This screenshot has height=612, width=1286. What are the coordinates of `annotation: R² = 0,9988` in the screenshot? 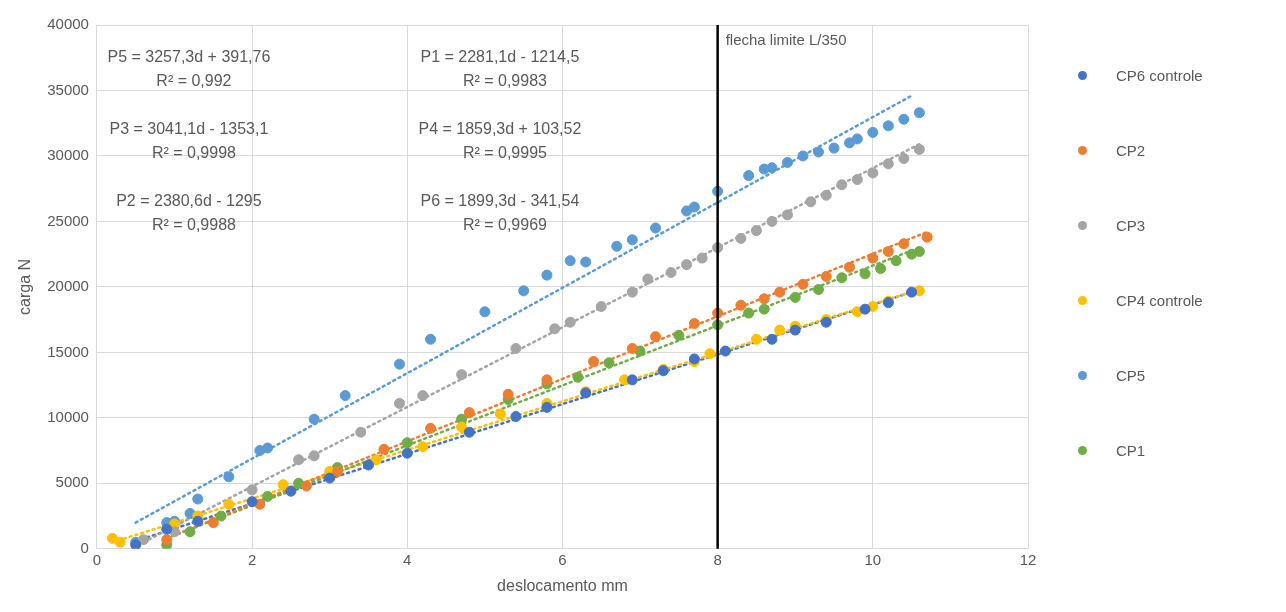 It's located at (194, 225).